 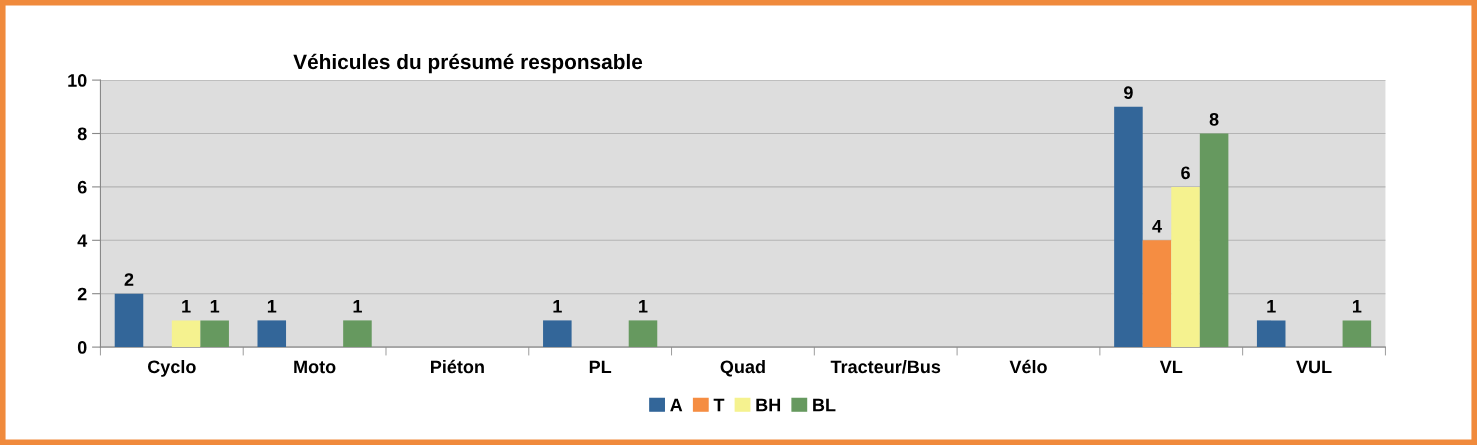 I want to click on data-label: 4, so click(x=1157, y=226).